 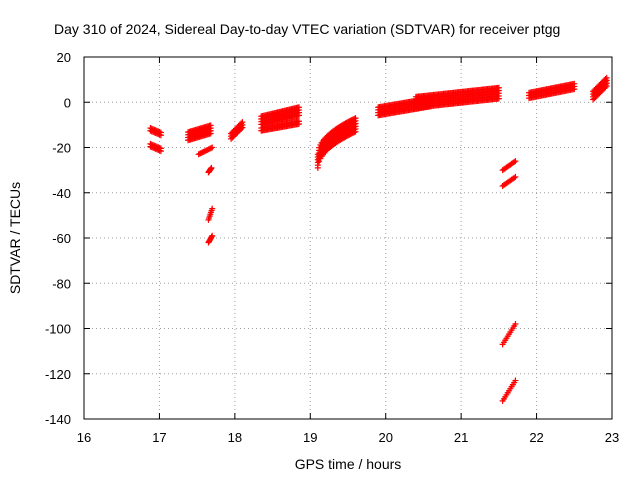 What do you see at coordinates (237, 130) in the screenshot?
I see `series-arc-18.0` at bounding box center [237, 130].